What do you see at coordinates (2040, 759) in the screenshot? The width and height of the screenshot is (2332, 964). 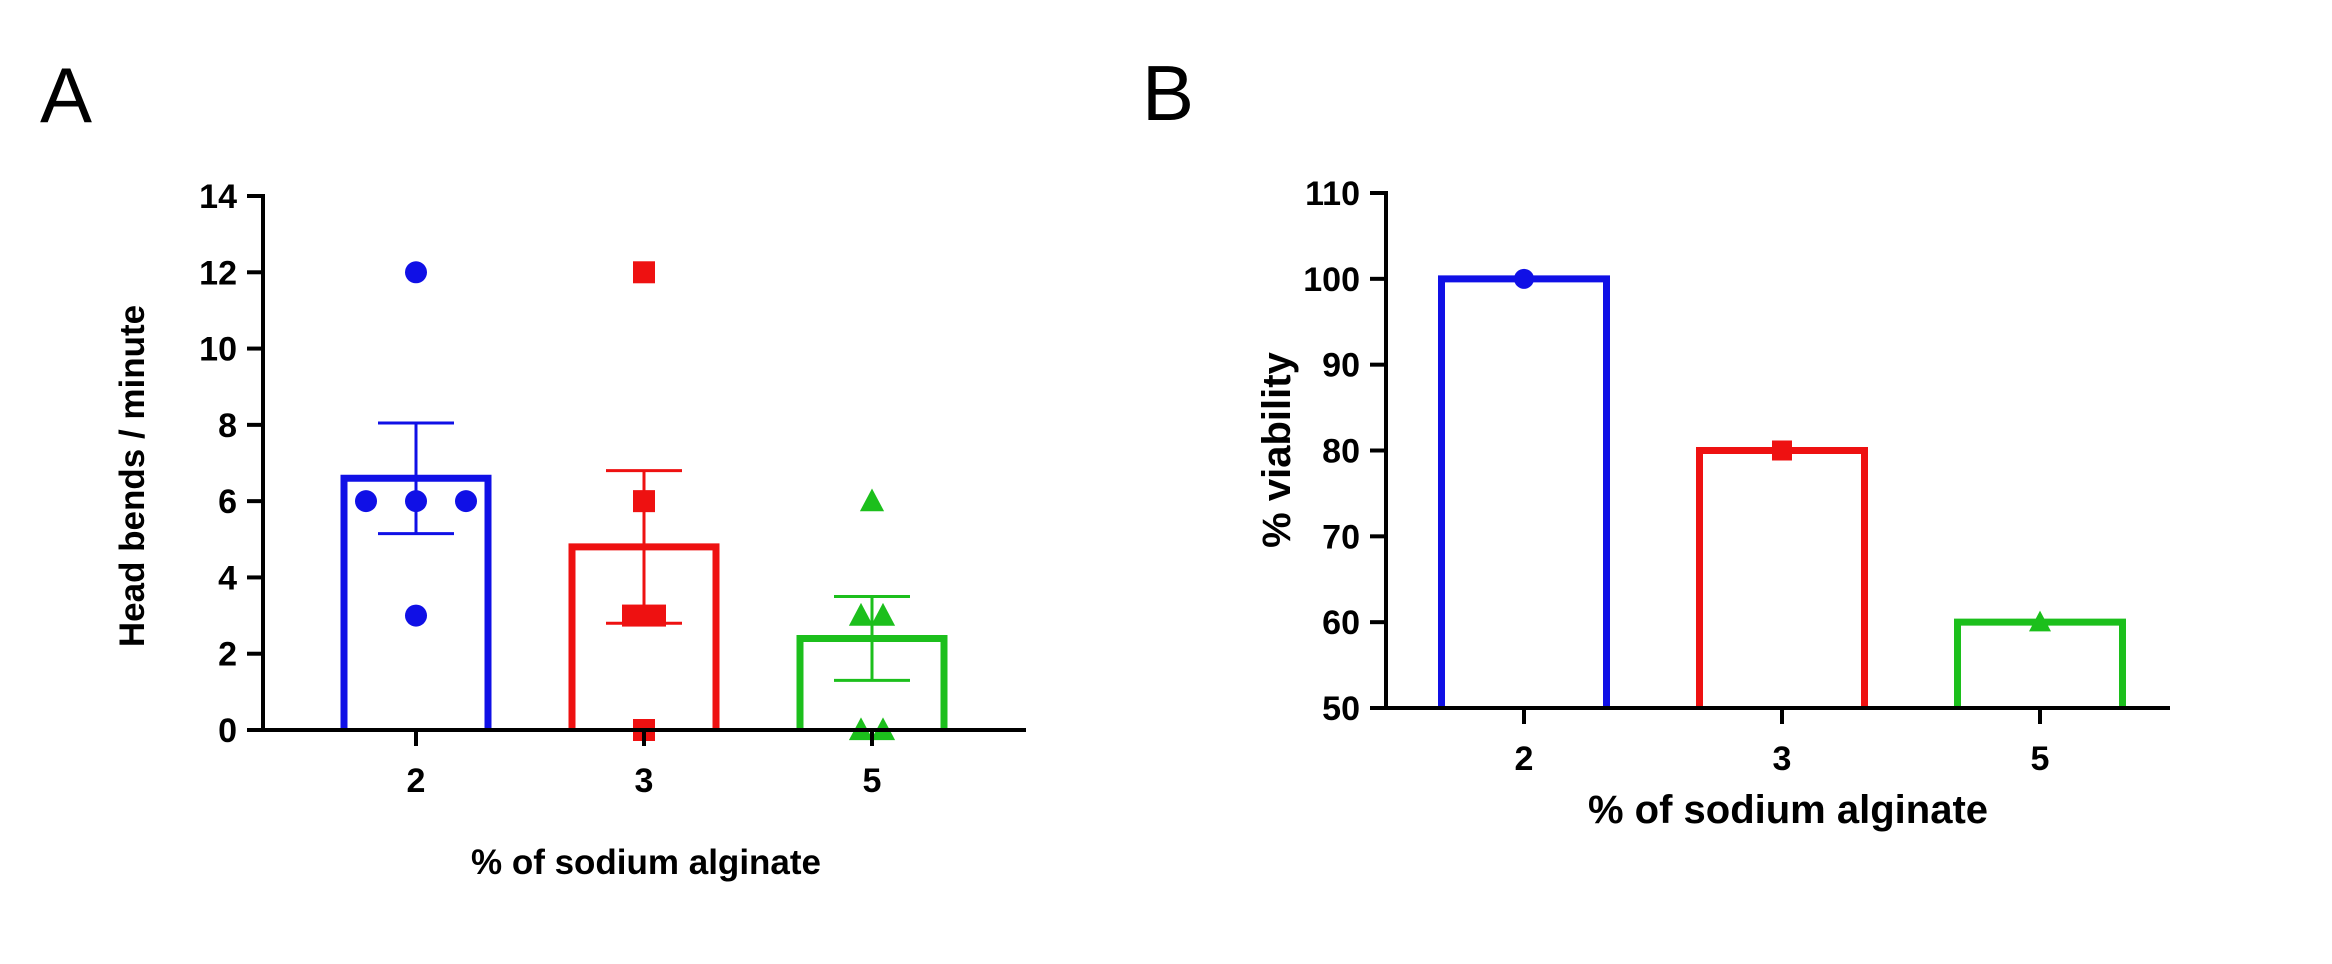 I see `chart-b-x-tick-label-5: 5` at bounding box center [2040, 759].